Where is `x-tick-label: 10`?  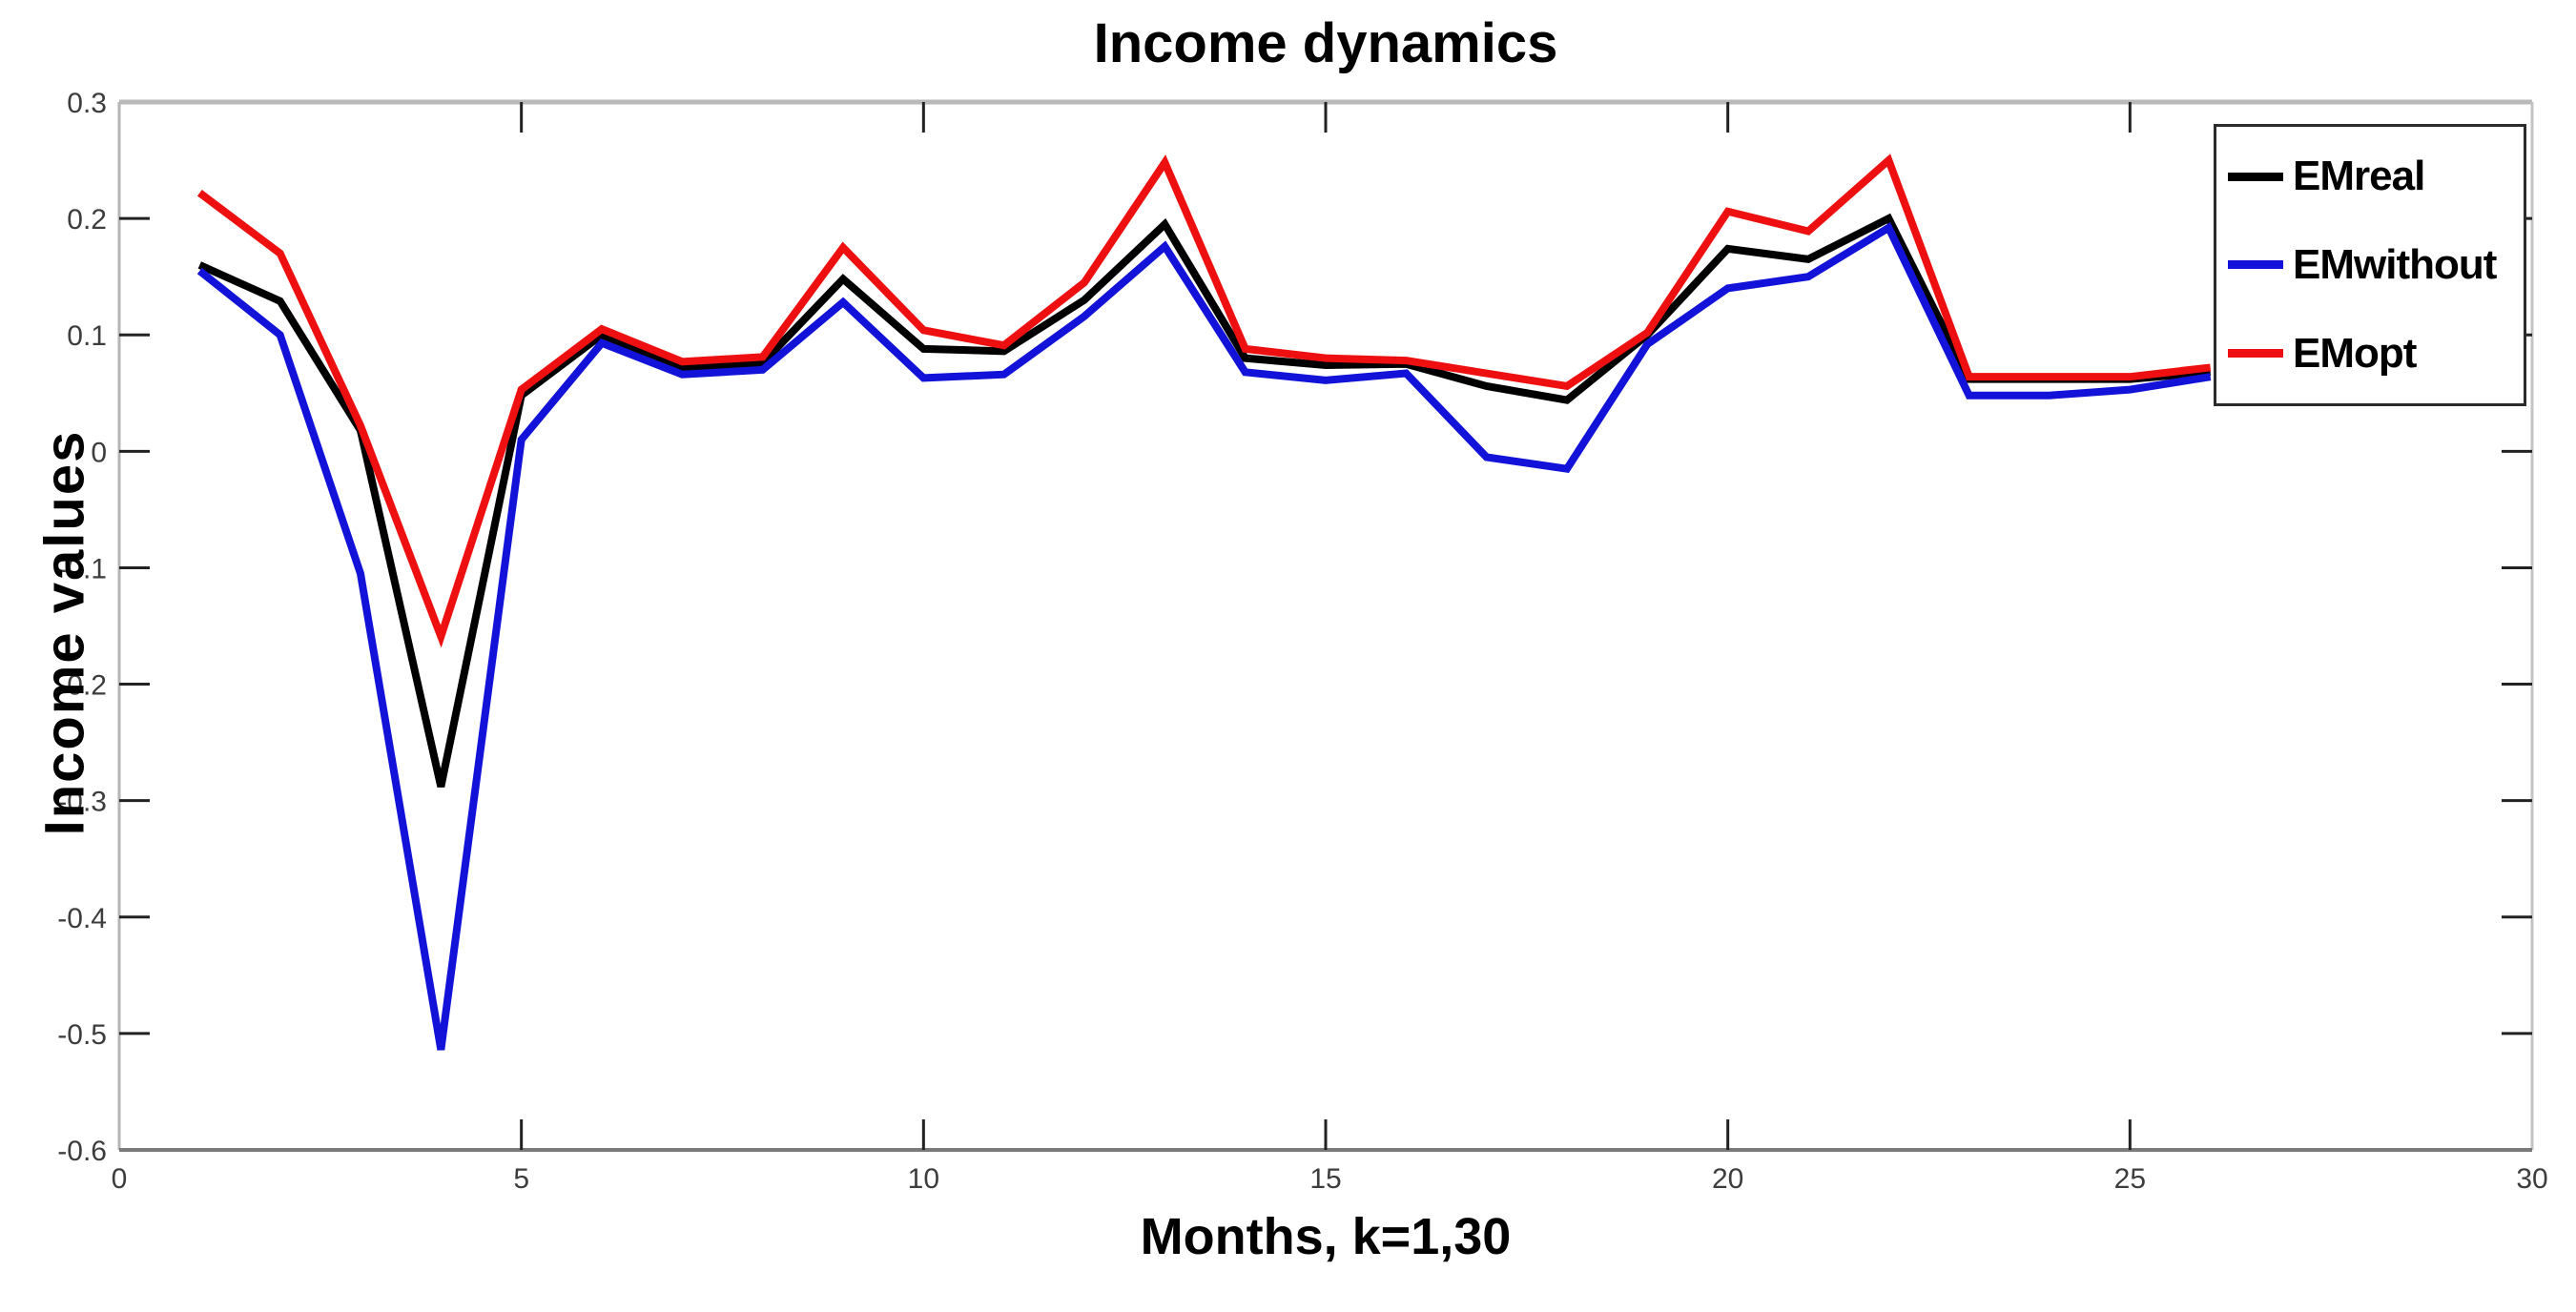 x-tick-label: 10 is located at coordinates (923, 1179).